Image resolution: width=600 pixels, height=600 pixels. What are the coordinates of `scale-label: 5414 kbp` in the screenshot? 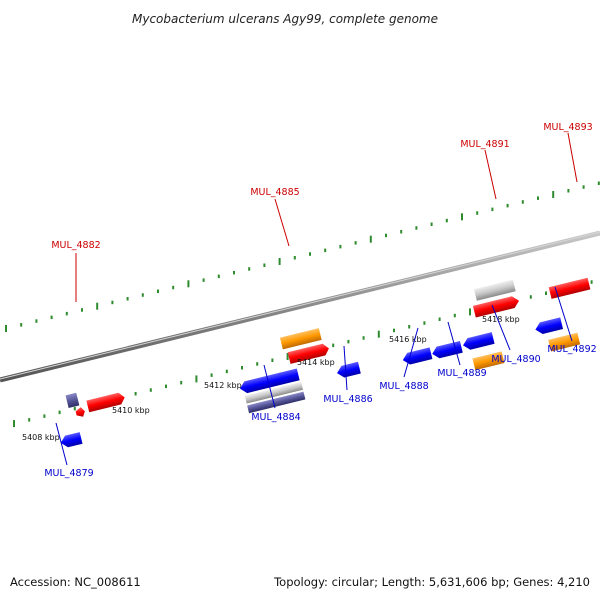 It's located at (316, 362).